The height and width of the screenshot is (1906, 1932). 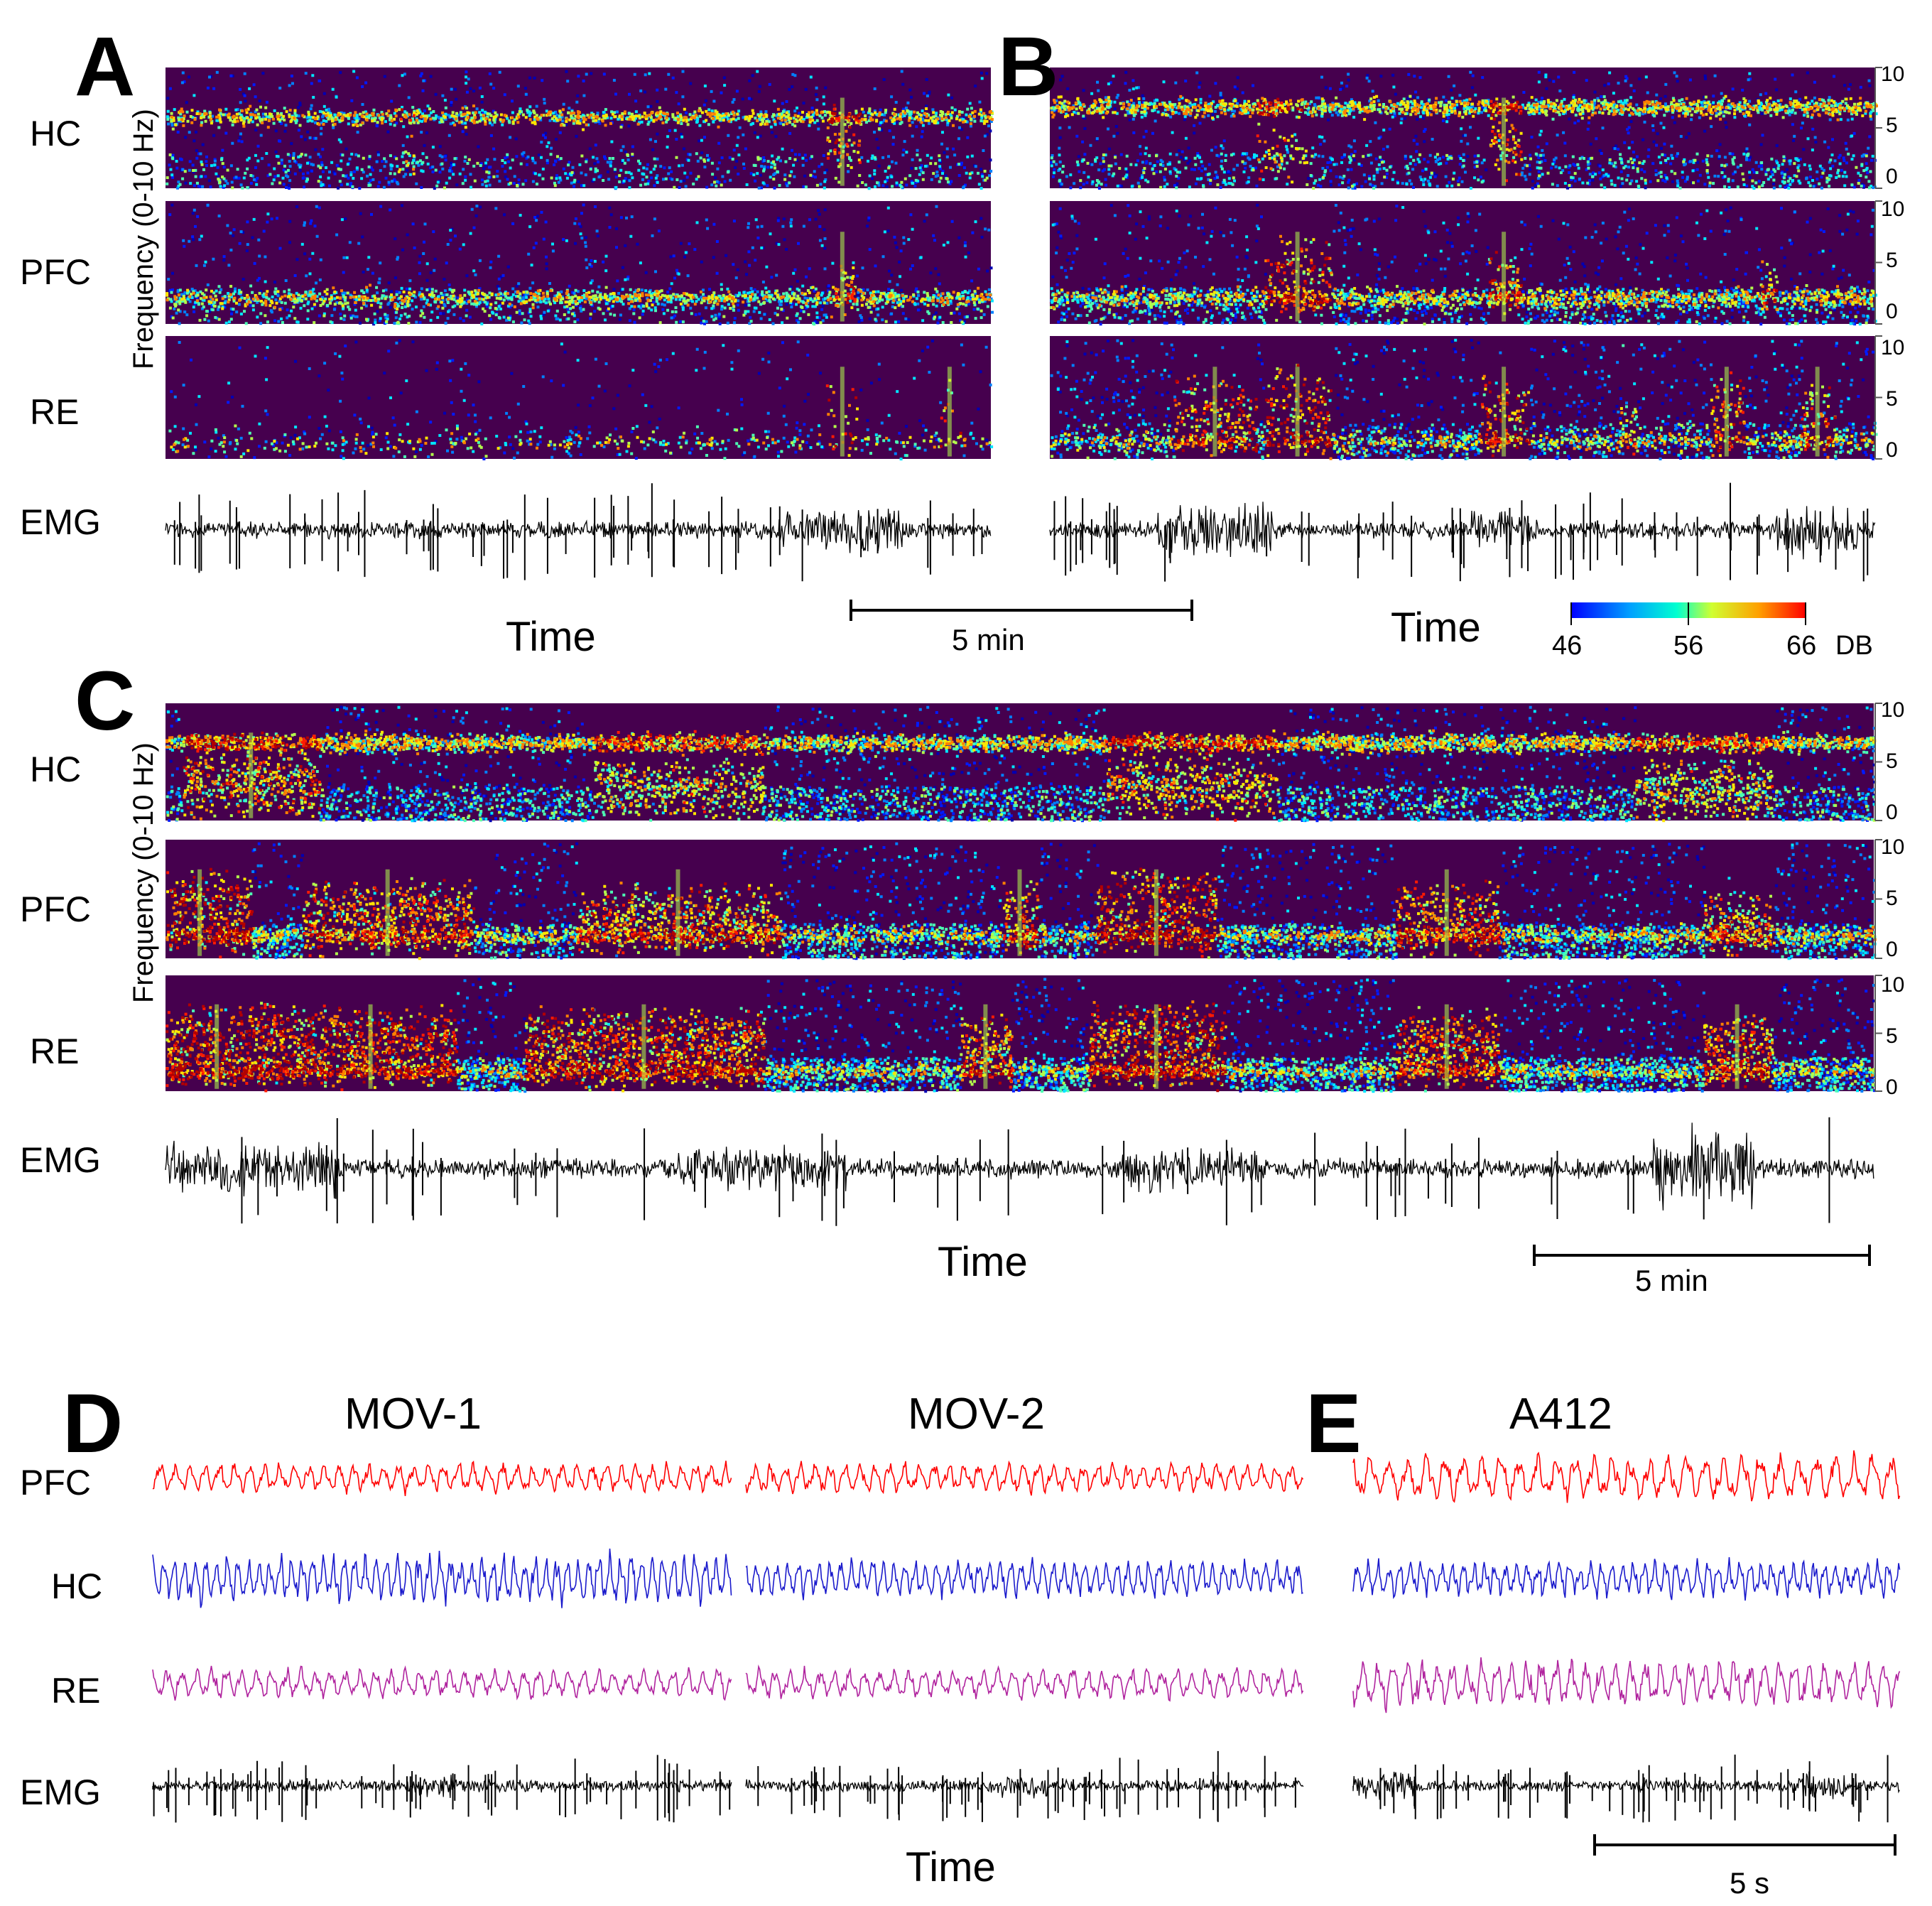 I want to click on trace-title-mov2: MOV-2, so click(x=977, y=1414).